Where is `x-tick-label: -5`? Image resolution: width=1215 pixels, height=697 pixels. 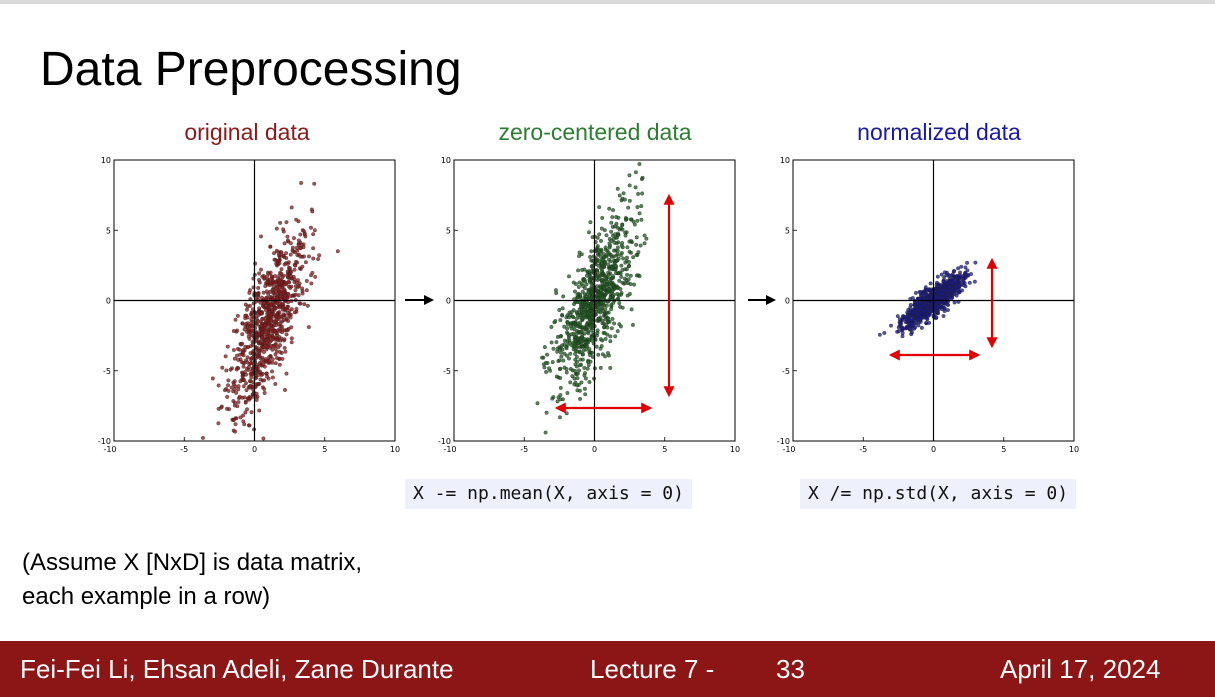
x-tick-label: -5 is located at coordinates (863, 449).